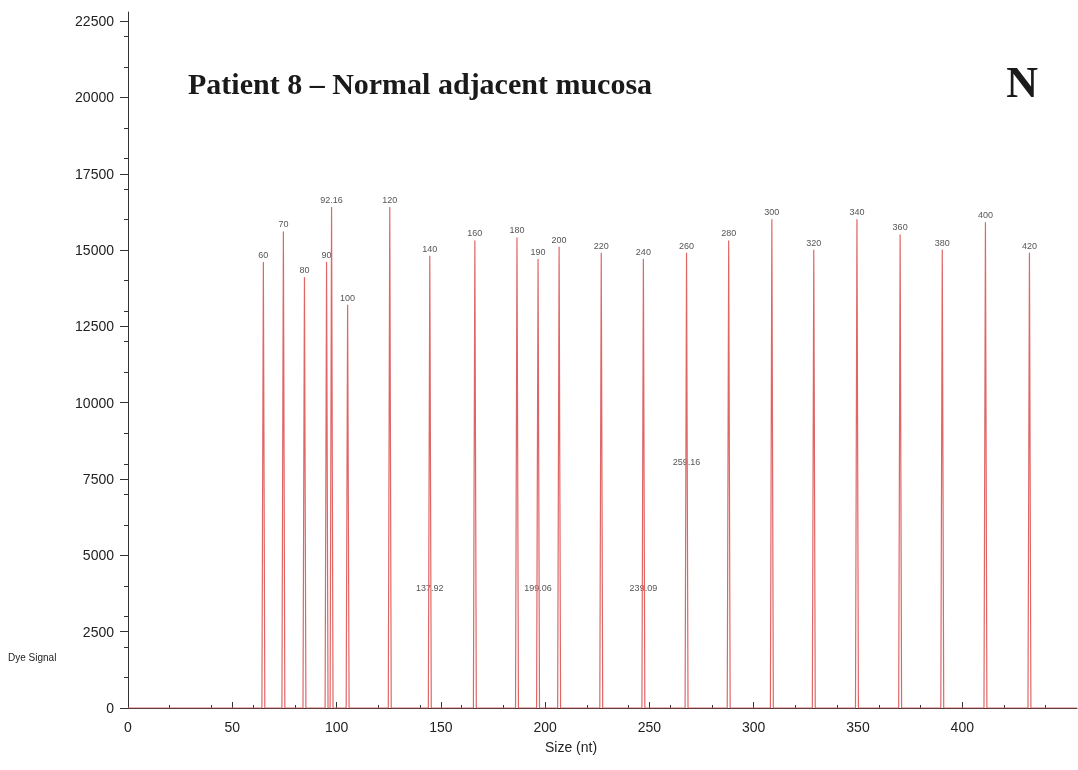 Image resolution: width=1078 pixels, height=770 pixels. I want to click on x-tick-label: 350, so click(858, 727).